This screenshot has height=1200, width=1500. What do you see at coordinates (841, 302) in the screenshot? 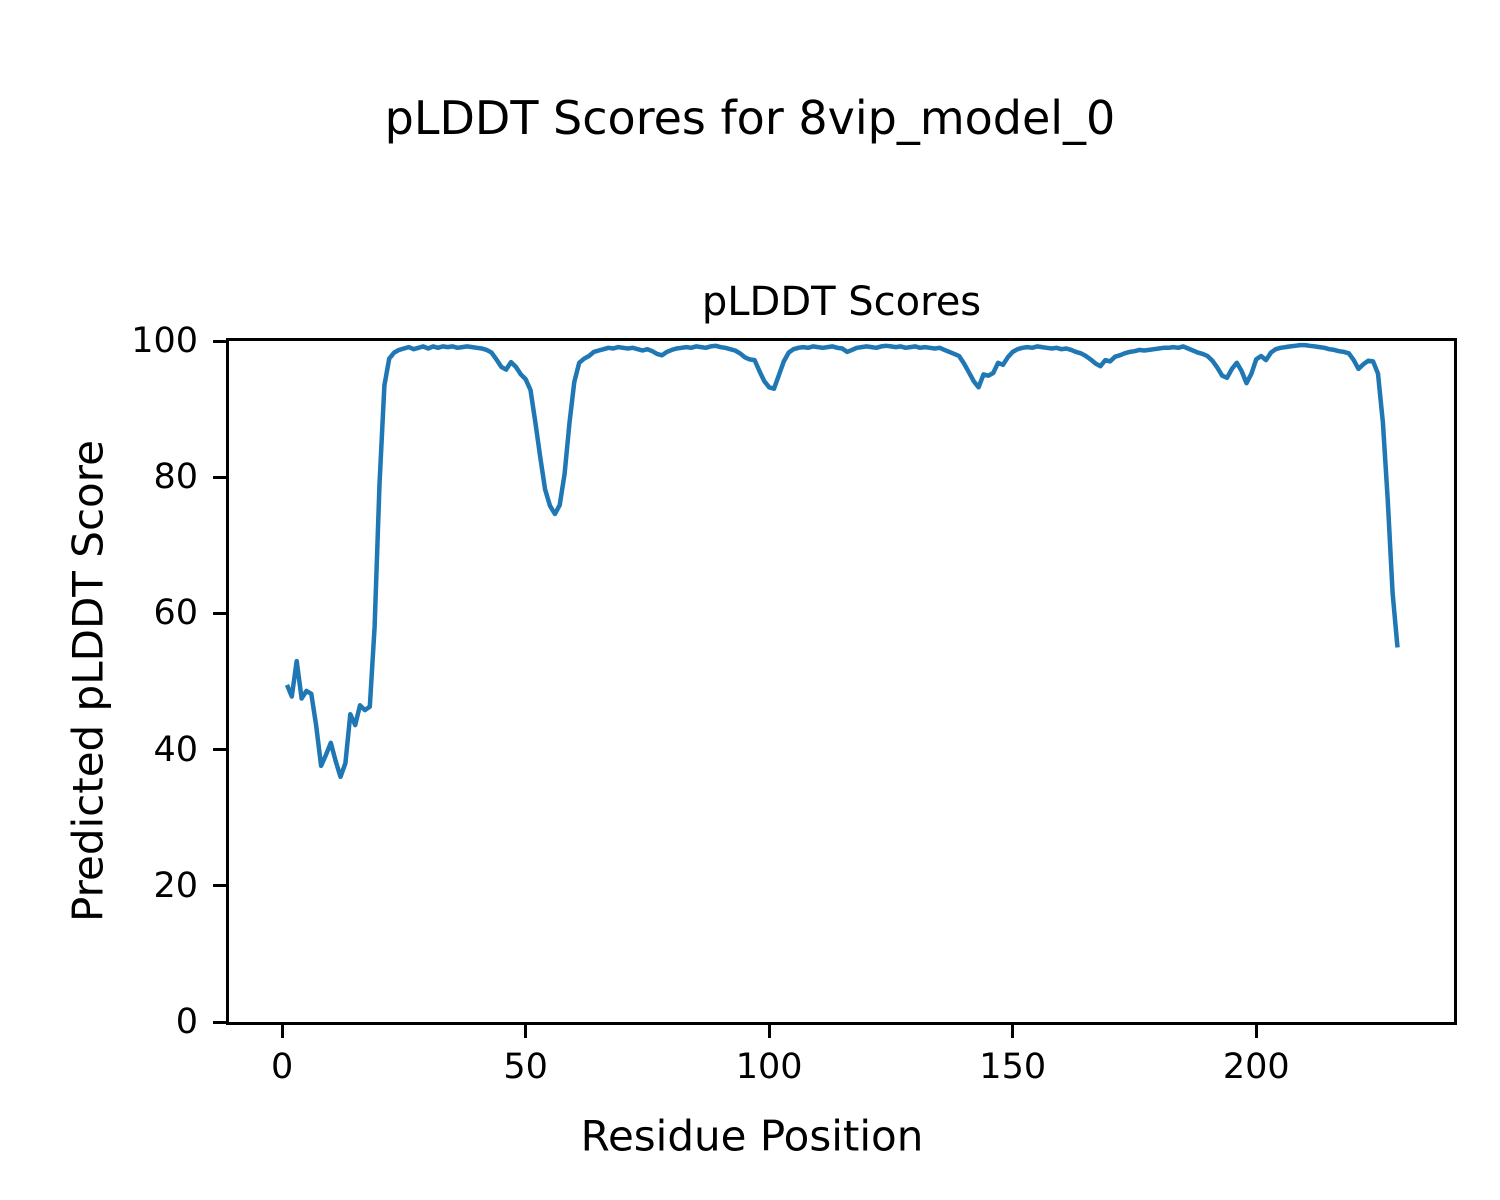
I see `axes-title: pLDDT Scores` at bounding box center [841, 302].